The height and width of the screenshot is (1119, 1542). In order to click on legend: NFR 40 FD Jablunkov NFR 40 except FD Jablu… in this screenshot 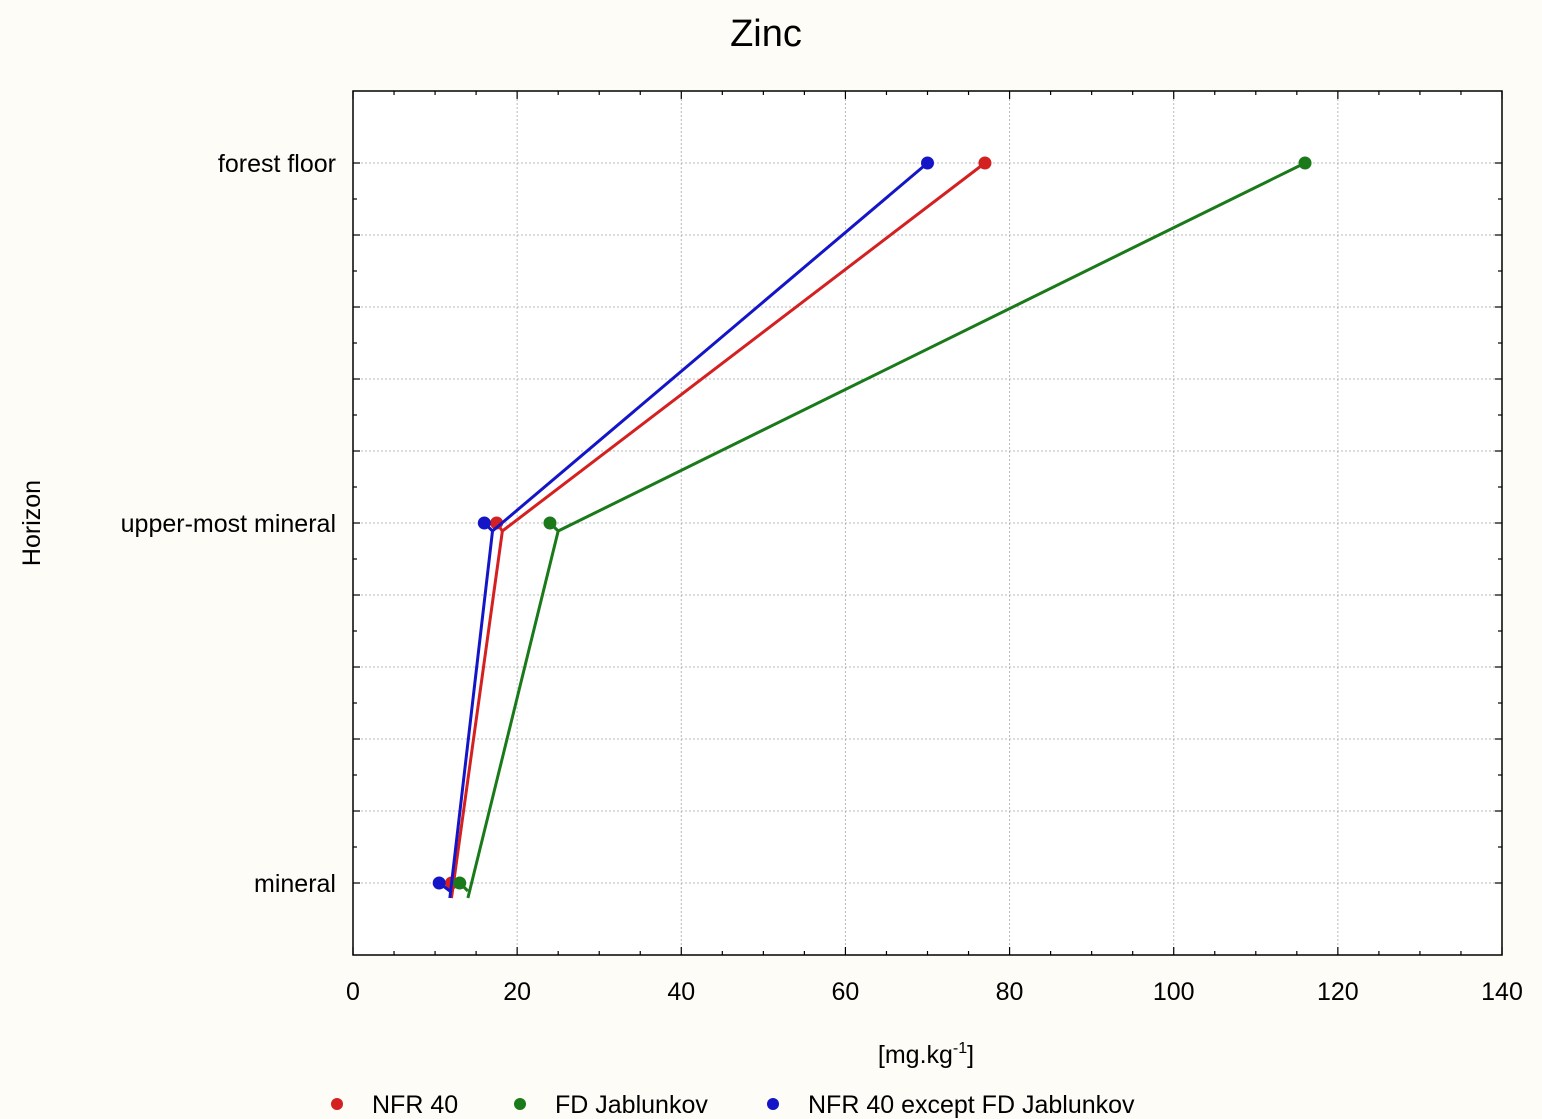, I will do `click(733, 1105)`.